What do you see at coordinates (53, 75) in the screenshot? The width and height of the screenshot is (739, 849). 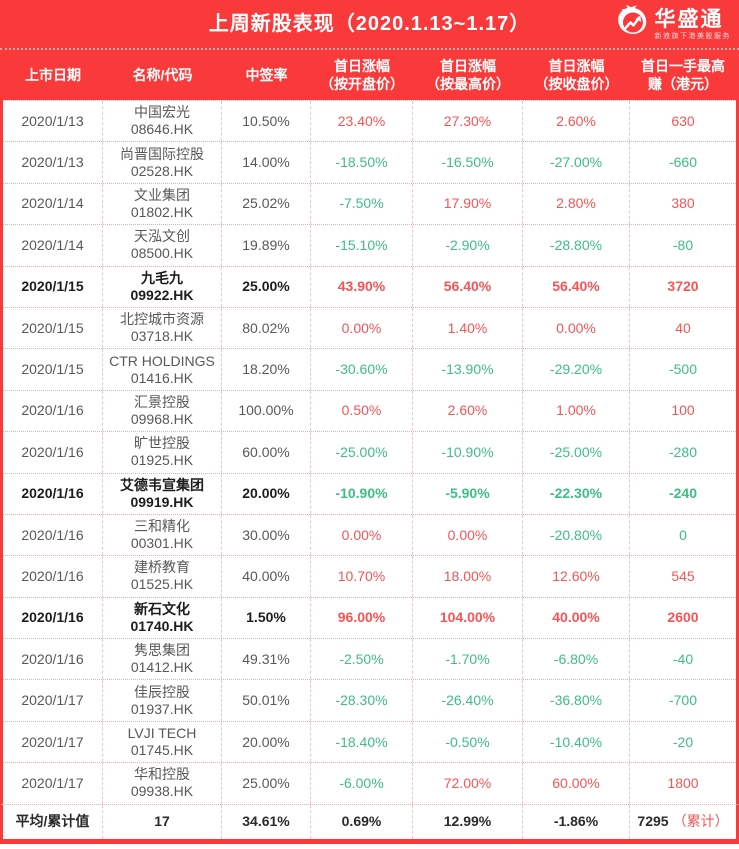 I see `col-header-listing-date: 上市日期` at bounding box center [53, 75].